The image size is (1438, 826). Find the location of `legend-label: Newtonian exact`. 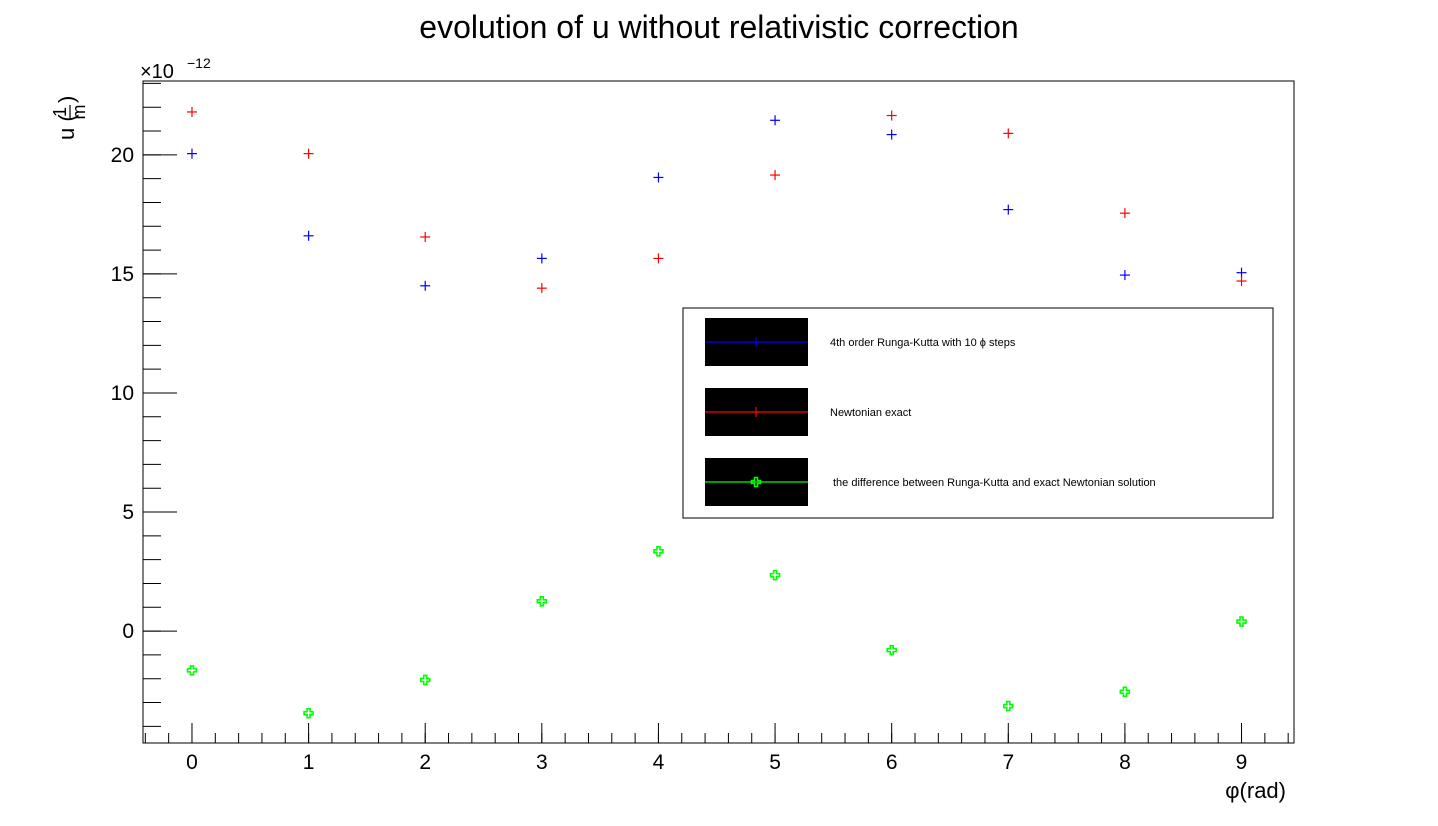

legend-label: Newtonian exact is located at coordinates (870, 413).